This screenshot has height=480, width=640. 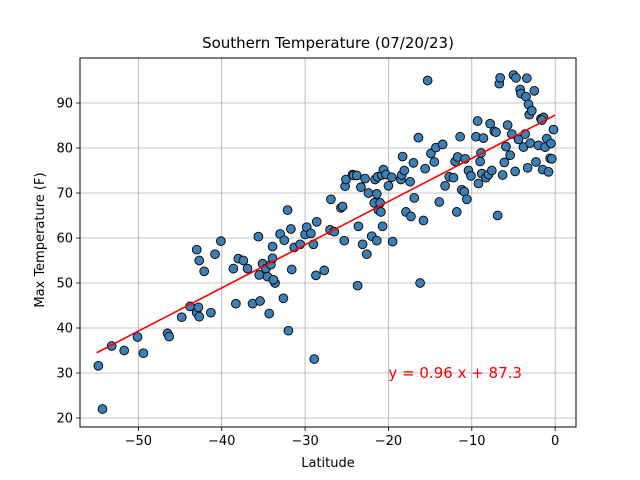 I want to click on y-axis-ticks: 20 30 40 50 60 70 80 90, so click(x=68, y=262).